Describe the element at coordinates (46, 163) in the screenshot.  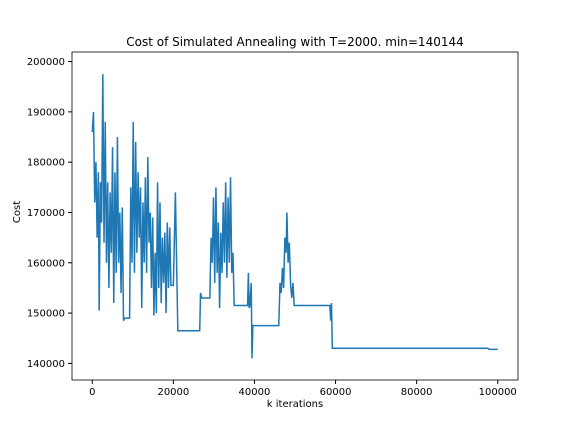
I see `y-tick-label: 180000` at that location.